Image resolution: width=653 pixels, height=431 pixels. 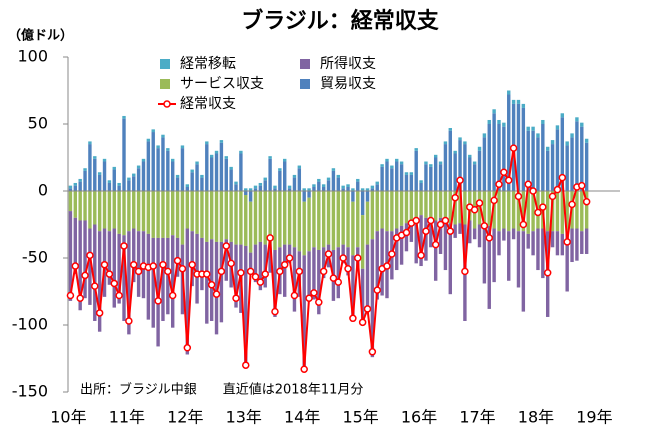 What do you see at coordinates (348, 63) in the screenshot?
I see `legend-label: 所得収支` at bounding box center [348, 63].